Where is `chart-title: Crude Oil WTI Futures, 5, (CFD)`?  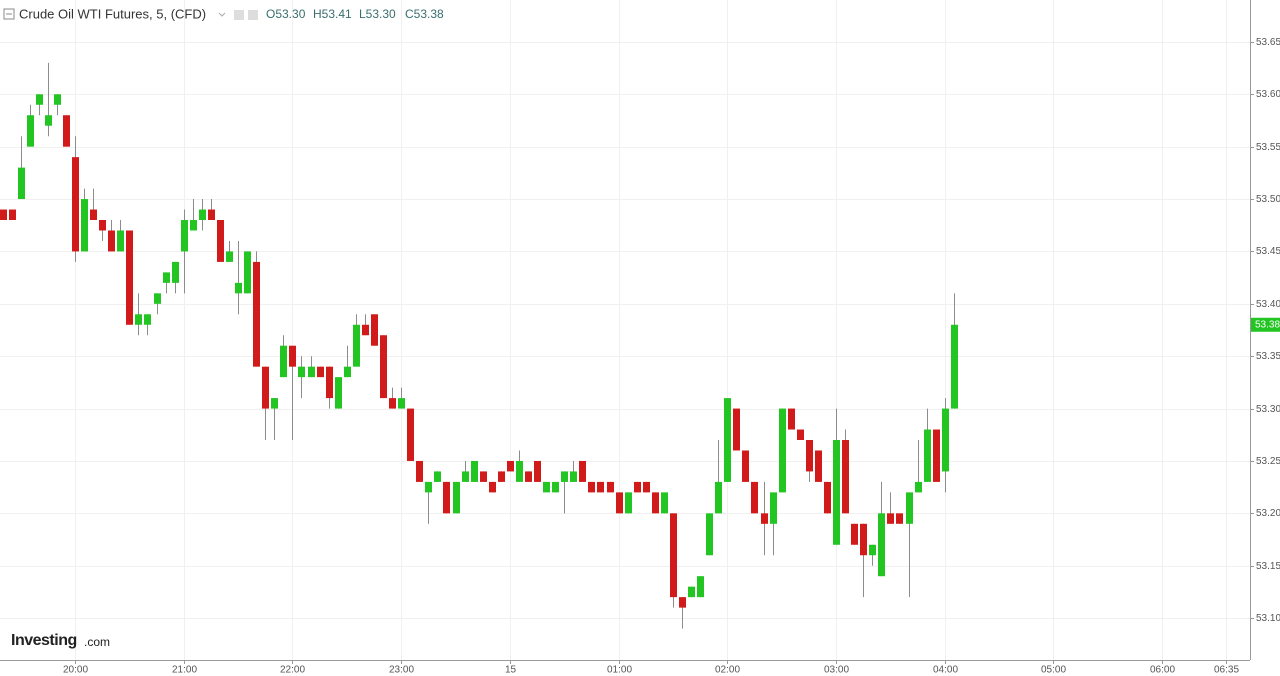 chart-title: Crude Oil WTI Futures, 5, (CFD) is located at coordinates (112, 13).